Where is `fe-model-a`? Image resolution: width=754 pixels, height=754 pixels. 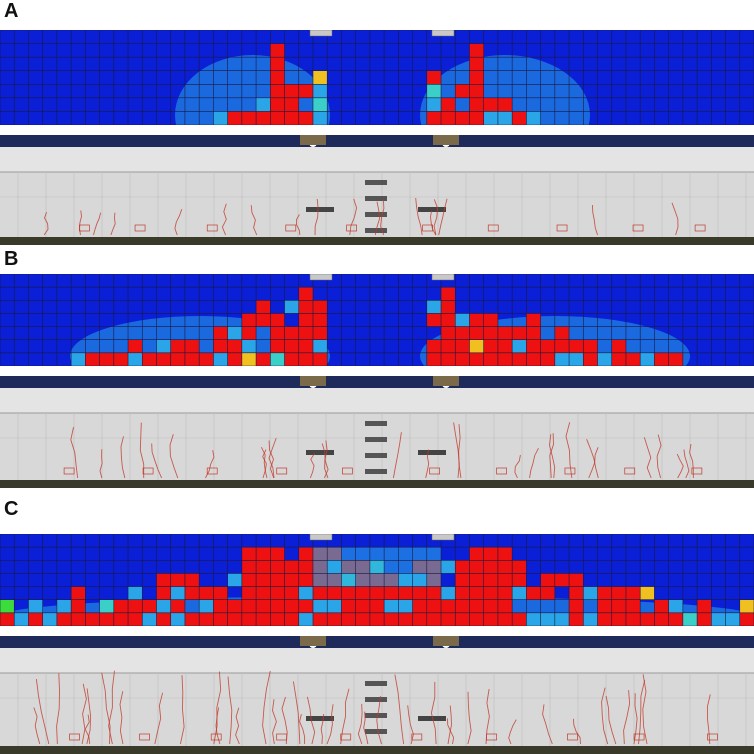
fe-model-a is located at coordinates (377, 77).